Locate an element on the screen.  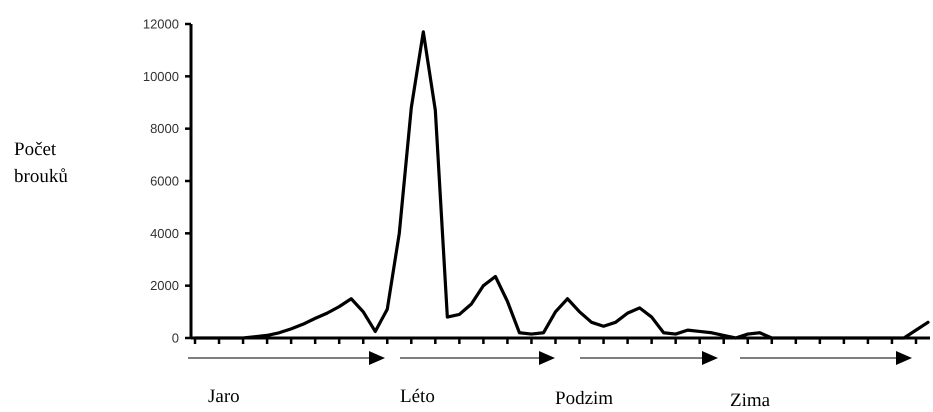
y-tick-label: 0 is located at coordinates (175, 338).